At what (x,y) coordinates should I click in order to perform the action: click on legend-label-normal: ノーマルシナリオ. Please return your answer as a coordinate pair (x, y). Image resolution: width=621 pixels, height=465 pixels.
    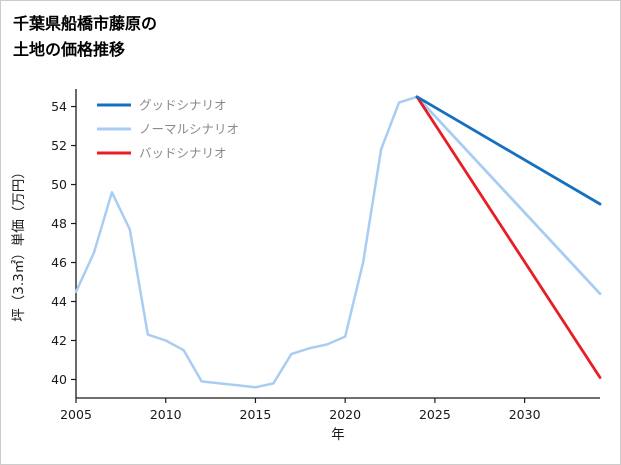
    Looking at the image, I should click on (189, 129).